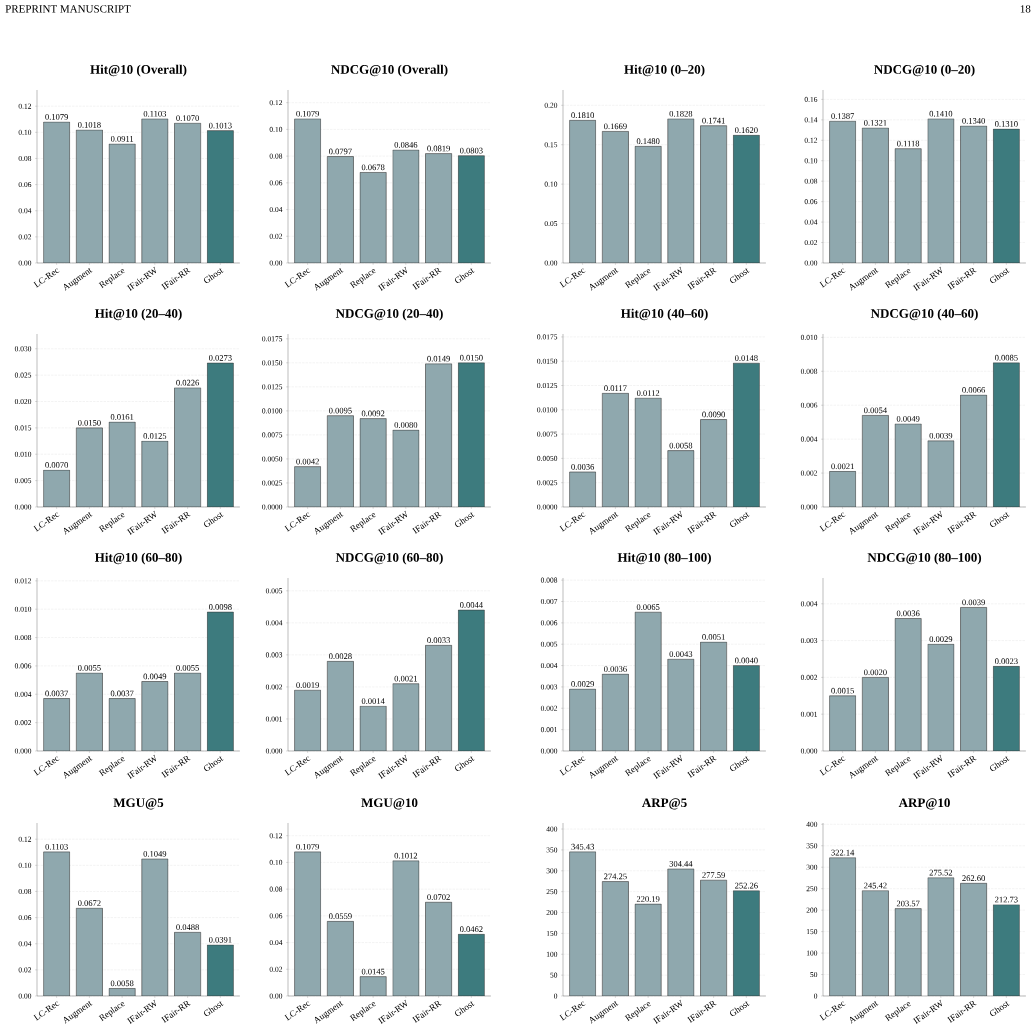 The width and height of the screenshot is (1036, 1036). What do you see at coordinates (974, 390) in the screenshot?
I see `data-label: 0.0066` at bounding box center [974, 390].